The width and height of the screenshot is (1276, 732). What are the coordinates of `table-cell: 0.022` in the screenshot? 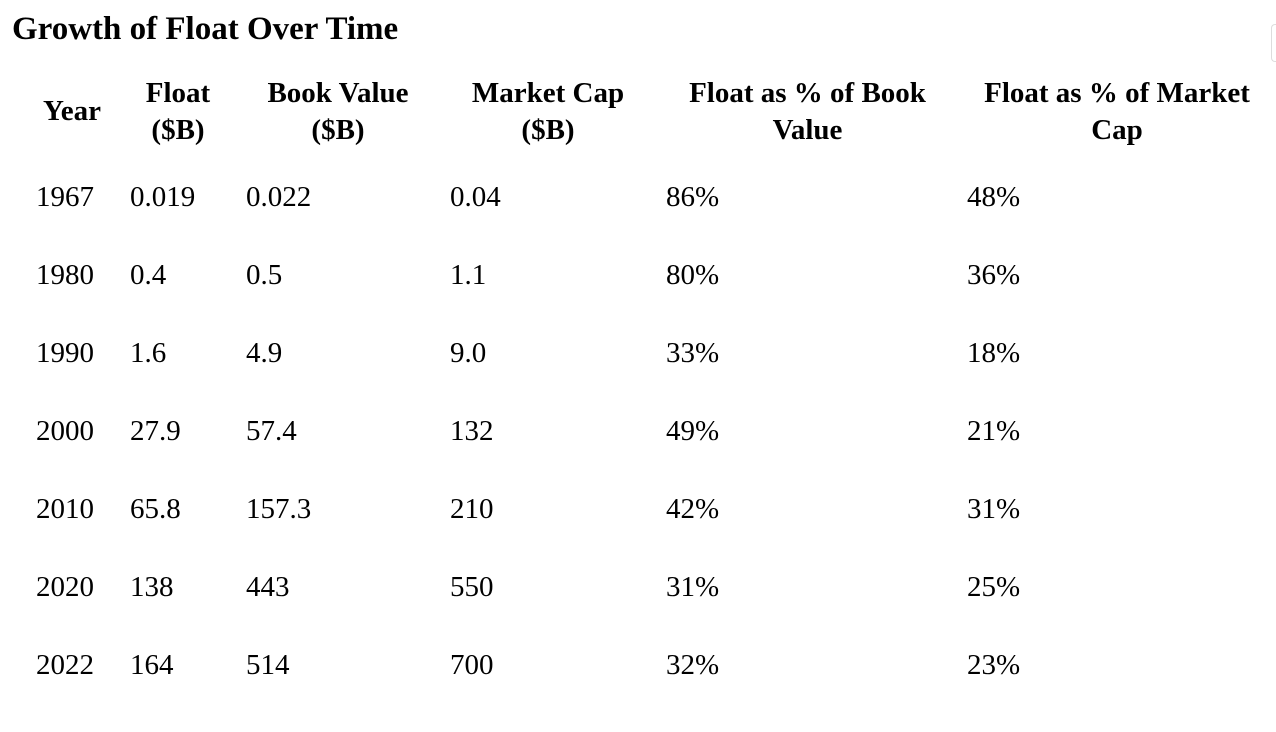 It's located at (279, 197).